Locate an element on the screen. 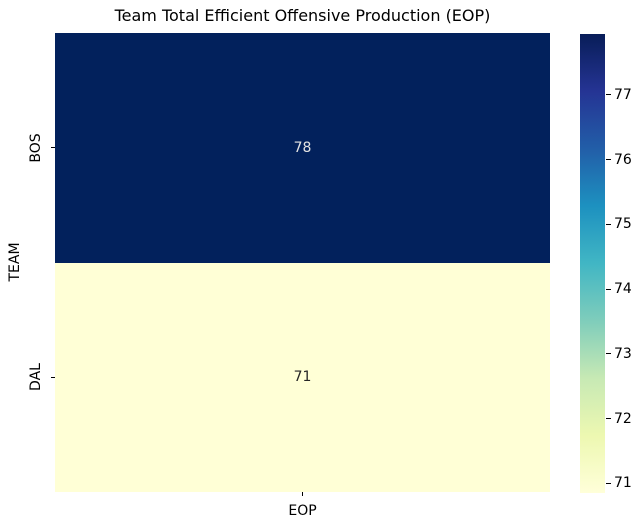 The width and height of the screenshot is (640, 528). colorbar is located at coordinates (592, 263).